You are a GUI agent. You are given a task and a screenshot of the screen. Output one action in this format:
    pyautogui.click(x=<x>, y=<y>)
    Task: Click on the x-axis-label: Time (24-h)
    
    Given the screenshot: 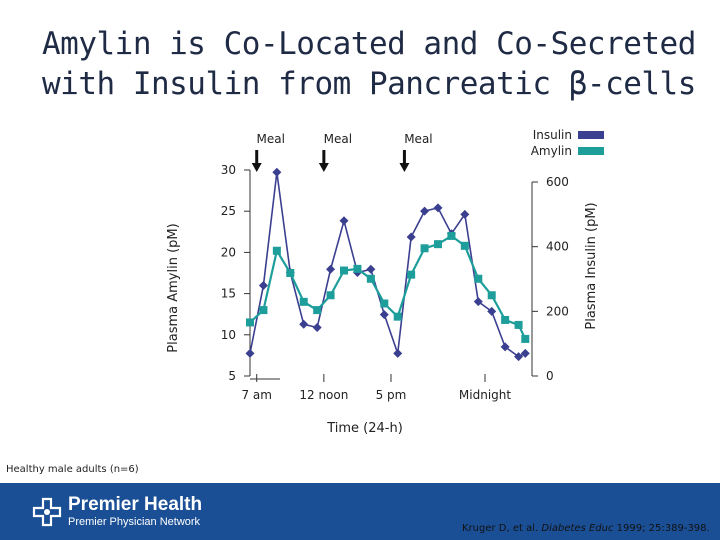 What is the action you would take?
    pyautogui.click(x=364, y=428)
    